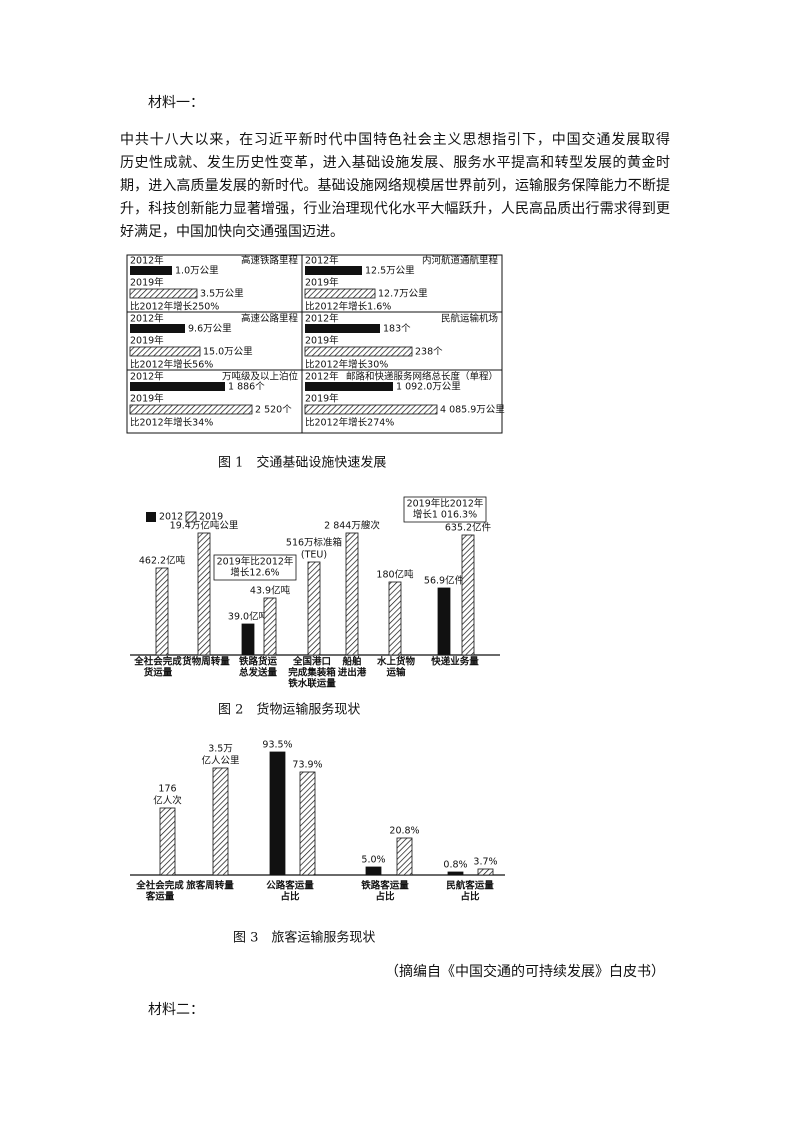  I want to click on growth-label: 比2012年增长30%, so click(346, 365).